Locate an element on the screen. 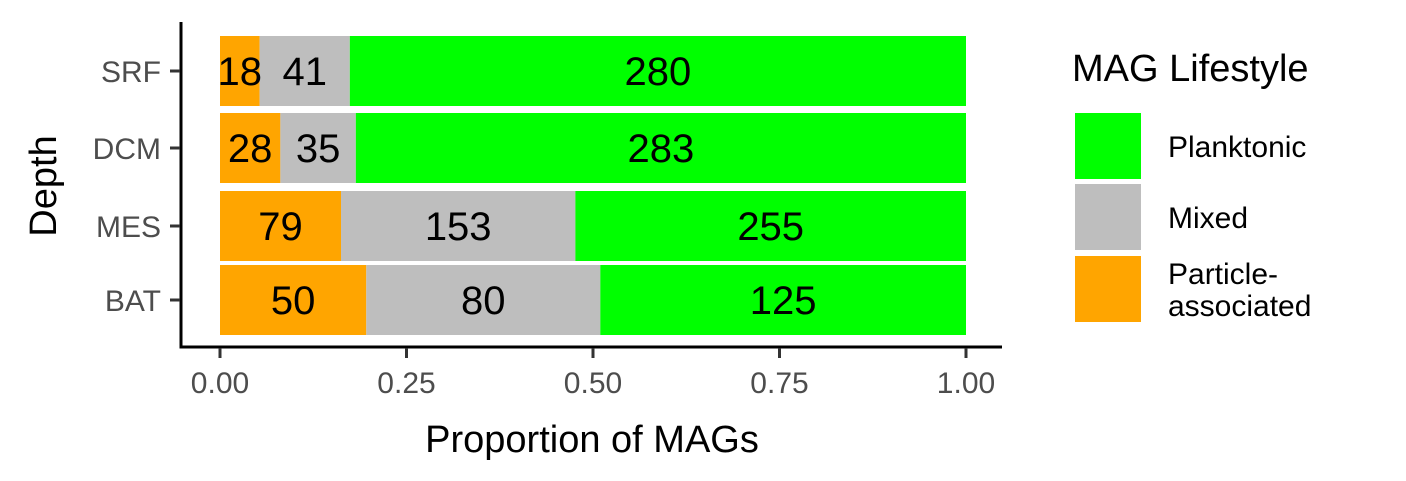 This screenshot has width=1406, height=481. bar-value-label: 80 is located at coordinates (483, 301).